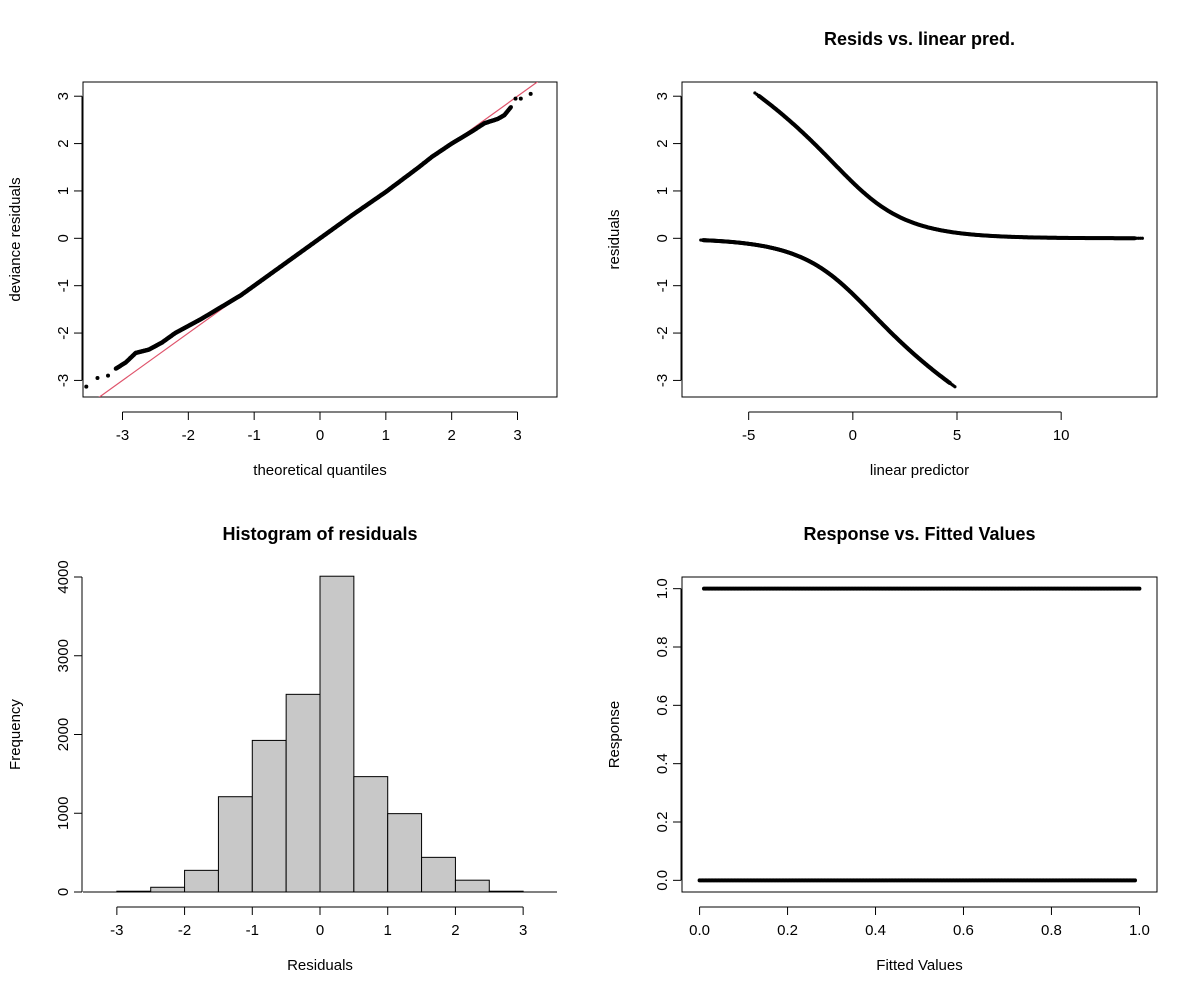  What do you see at coordinates (699, 930) in the screenshot?
I see `x-tick-label: 0.0` at bounding box center [699, 930].